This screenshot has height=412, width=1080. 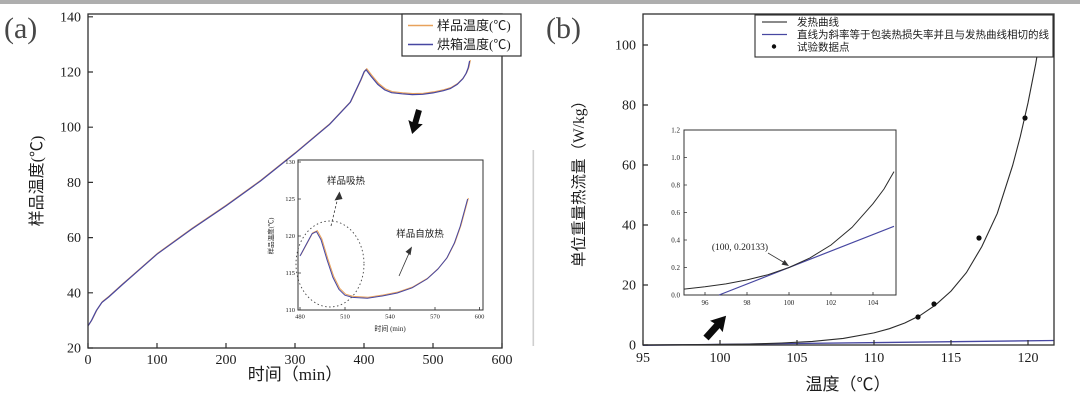 What do you see at coordinates (923, 34) in the screenshot?
I see `b-legend-label-tangent: 直线为斜率等于包装热损失率并且与发热曲线相切的线` at bounding box center [923, 34].